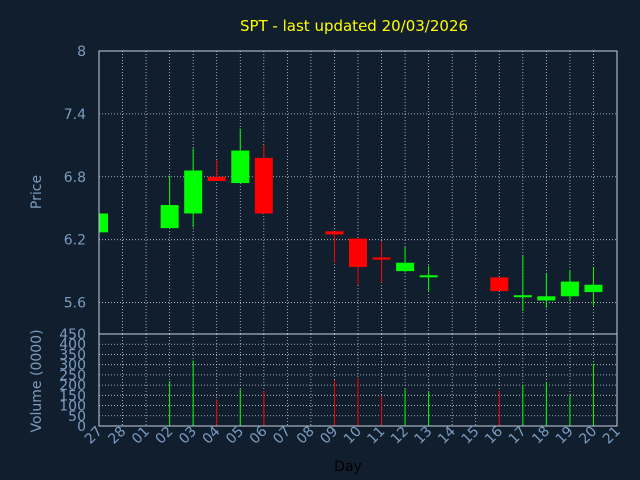 The image size is (640, 480). What do you see at coordinates (72, 366) in the screenshot?
I see `volume-tick-label: 300` at bounding box center [72, 366].